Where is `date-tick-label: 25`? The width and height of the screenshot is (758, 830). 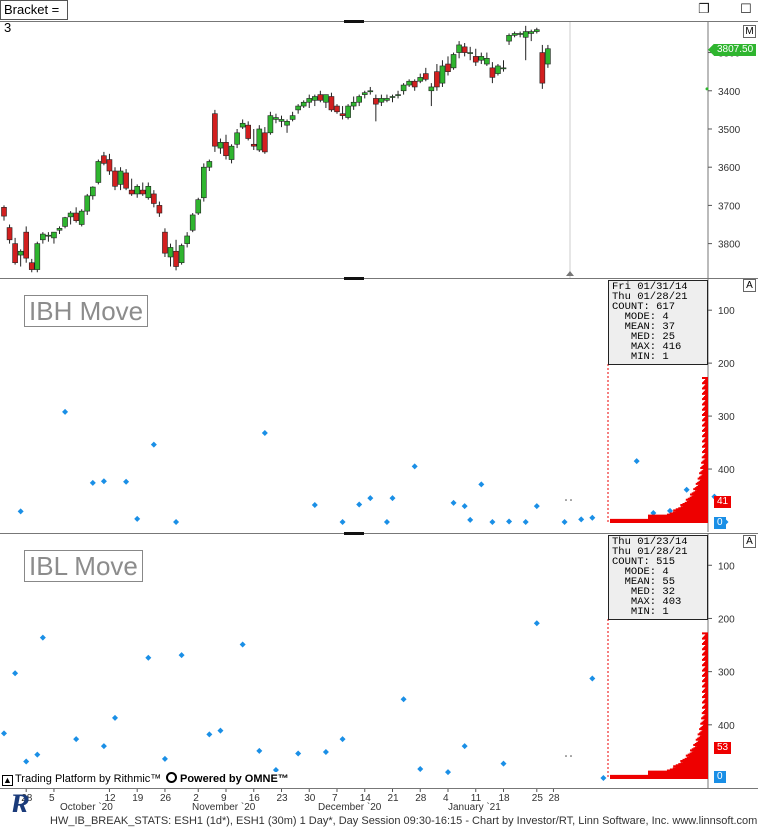
date-tick-label: 25 is located at coordinates (538, 798).